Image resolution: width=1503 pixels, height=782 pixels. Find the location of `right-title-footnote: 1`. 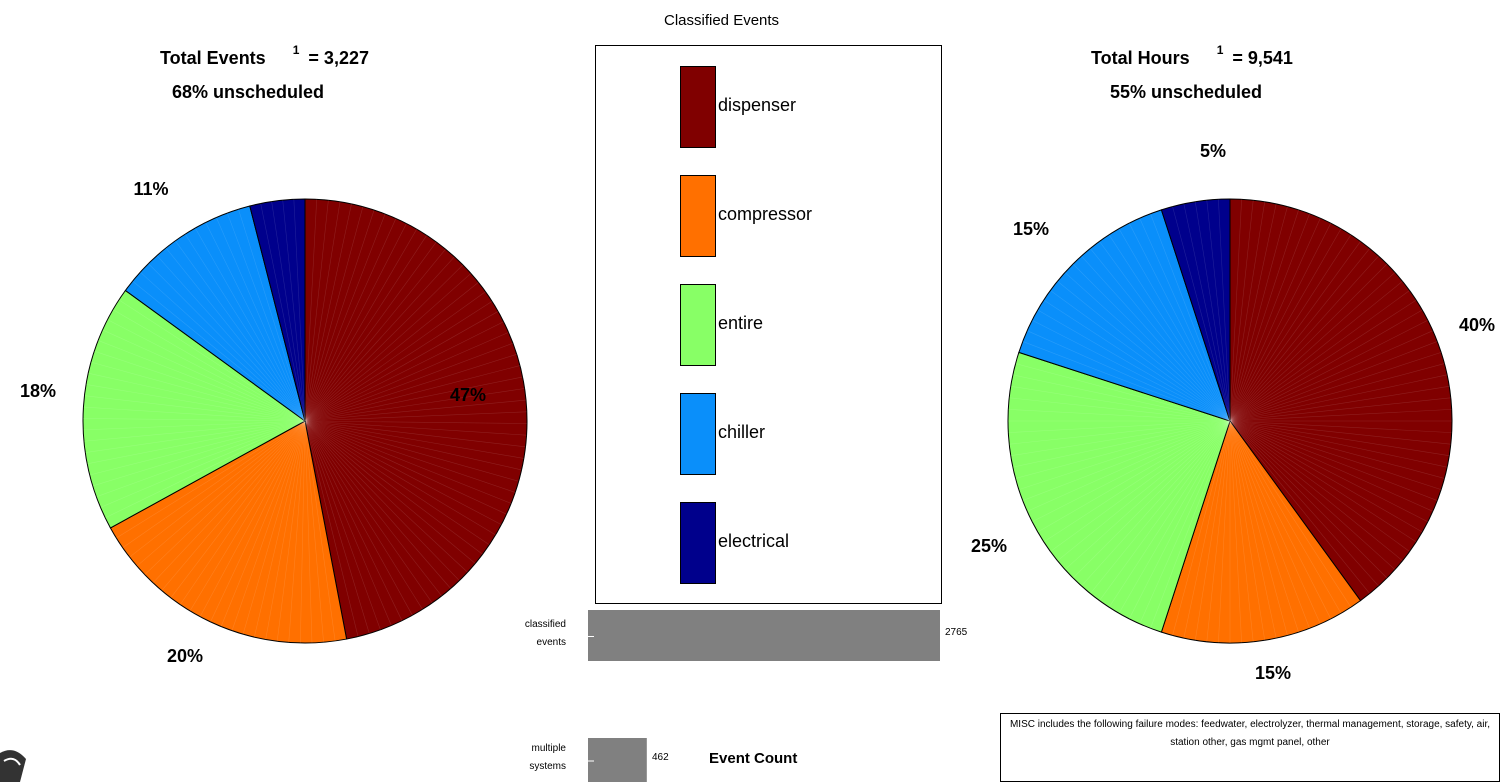

right-title-footnote: 1 is located at coordinates (1220, 50).